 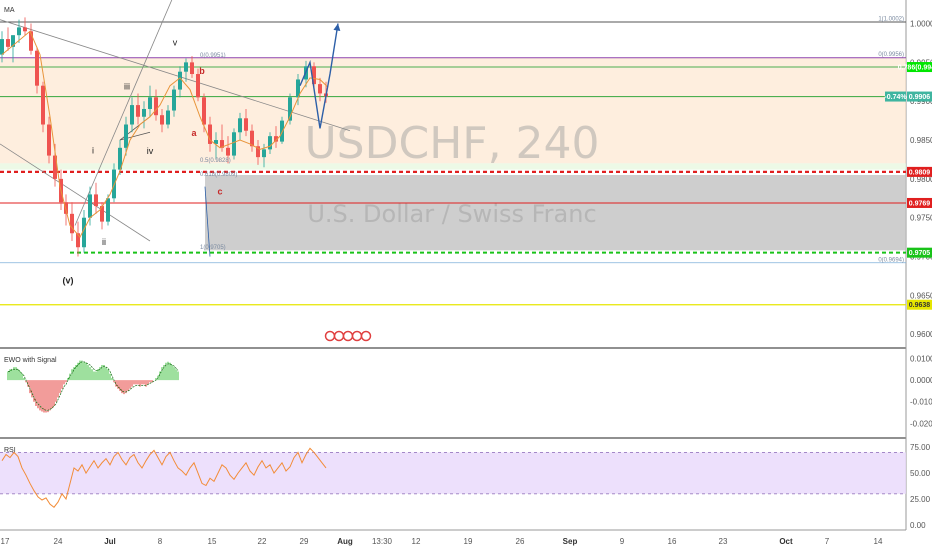 I want to click on time-tick-label: 13:30, so click(x=382, y=541).